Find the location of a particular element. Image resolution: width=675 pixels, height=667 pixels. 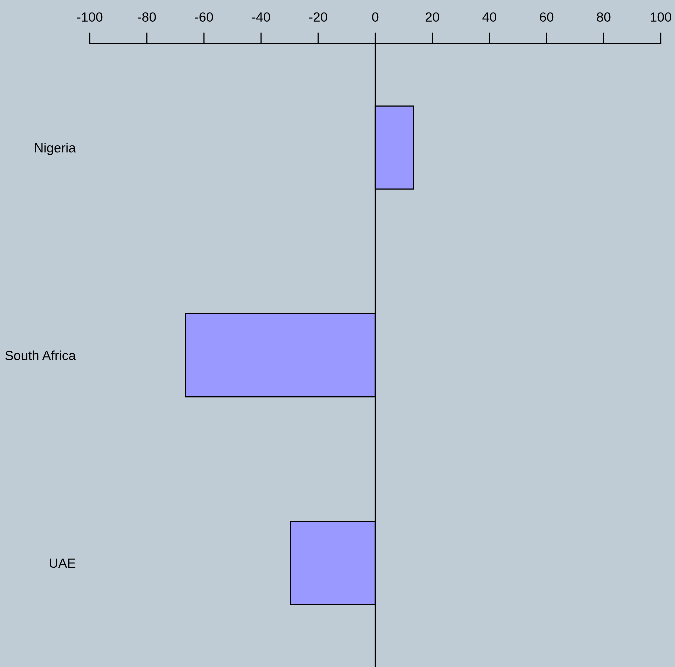

x-tick-label: 60 is located at coordinates (547, 17).